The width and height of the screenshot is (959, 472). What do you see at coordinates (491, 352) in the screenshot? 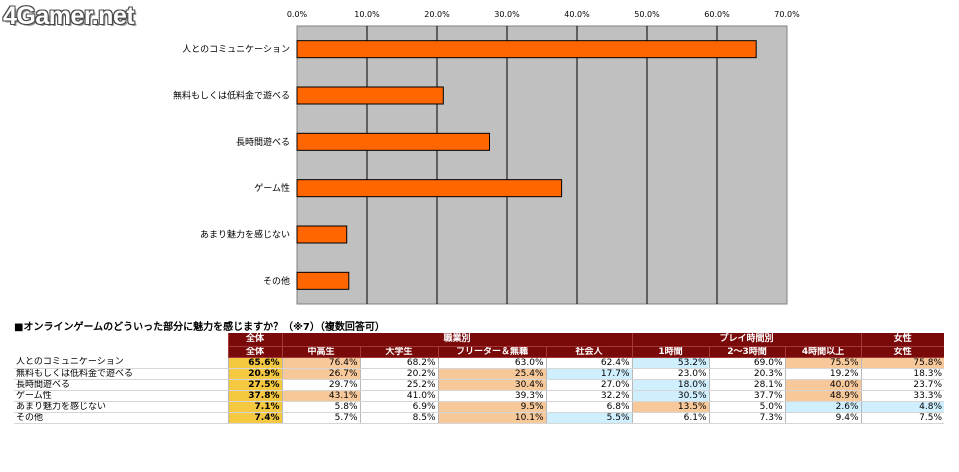
I see `subheader-cell: フリーター＆無職` at bounding box center [491, 352].